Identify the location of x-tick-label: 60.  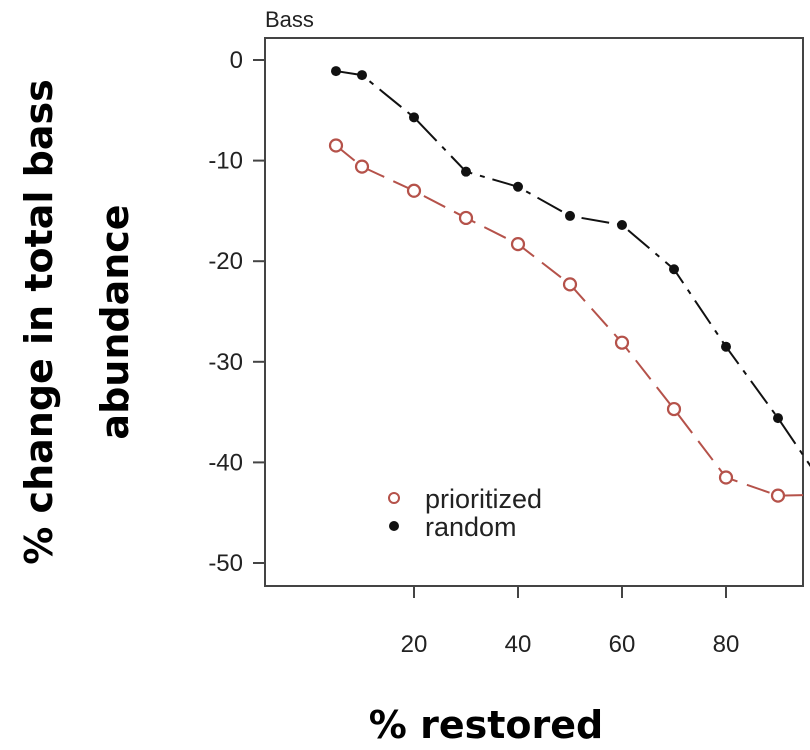
(622, 644).